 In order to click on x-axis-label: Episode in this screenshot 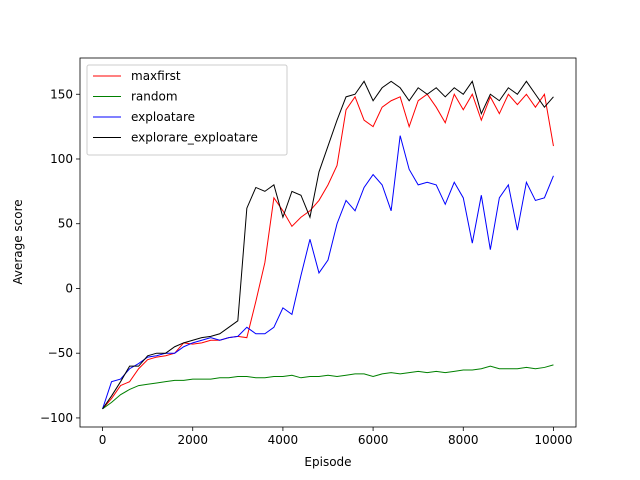, I will do `click(327, 462)`.